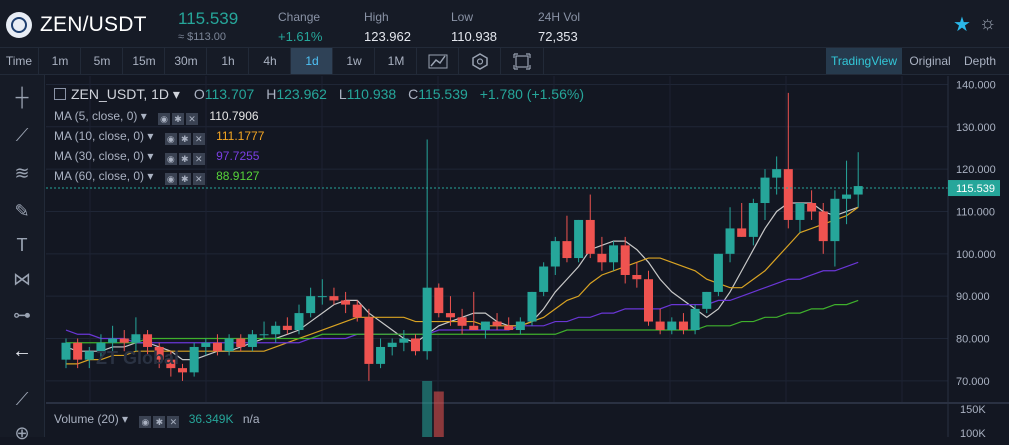  Describe the element at coordinates (22, 279) in the screenshot. I see `pattern-icon: ⋈` at that location.